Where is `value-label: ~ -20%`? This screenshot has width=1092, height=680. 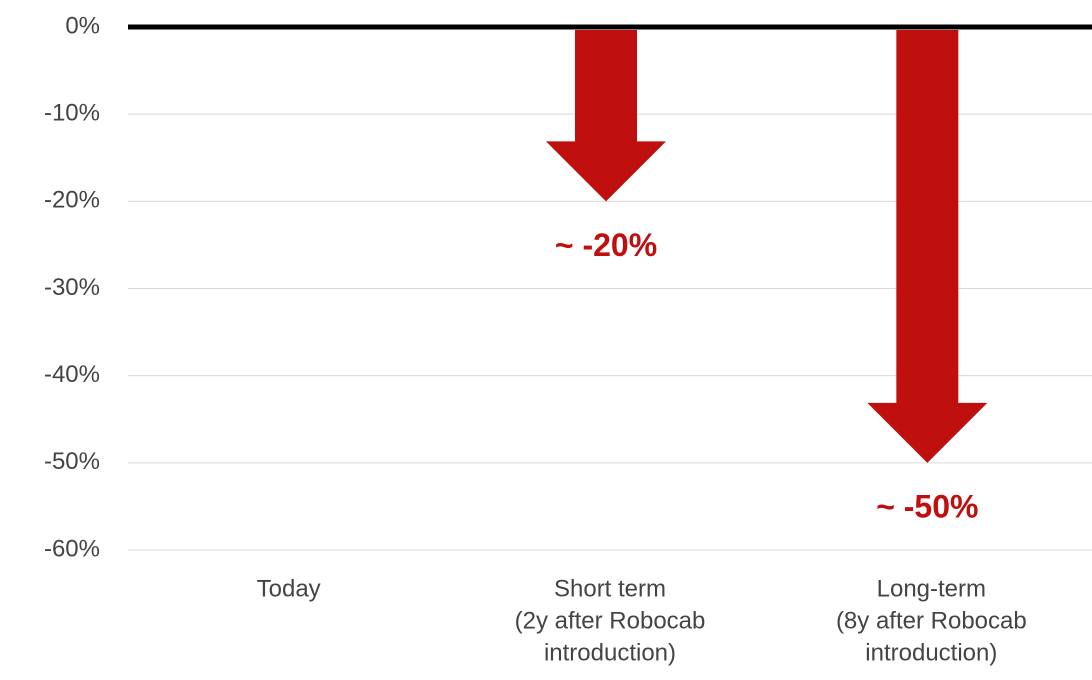
value-label: ~ -20% is located at coordinates (606, 245).